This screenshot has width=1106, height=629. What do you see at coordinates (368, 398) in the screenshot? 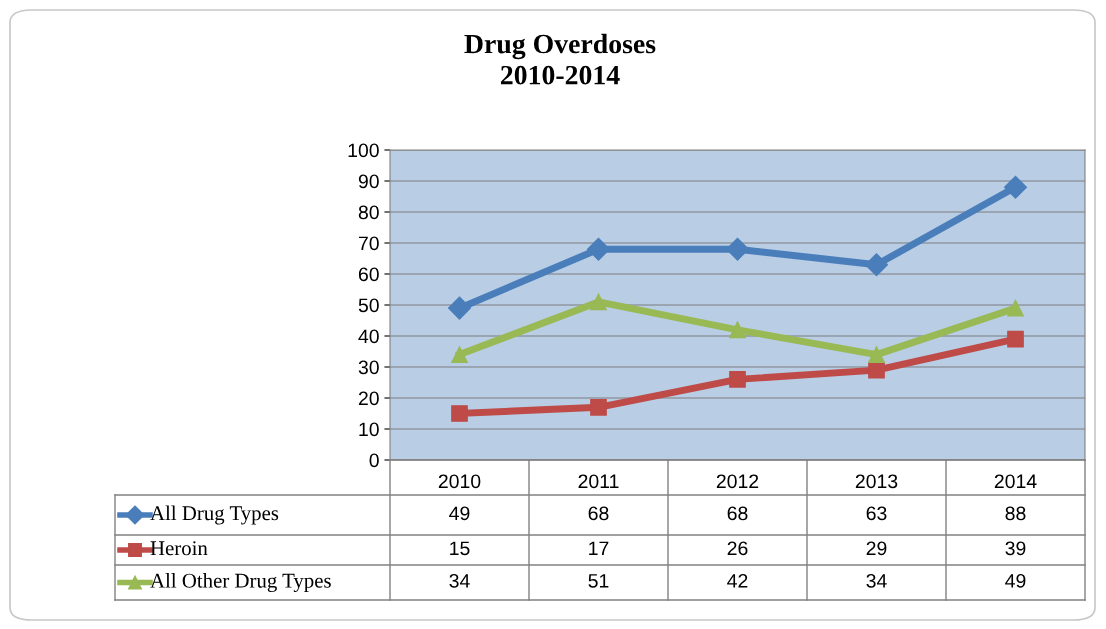
I see `y-tick-label: 20` at bounding box center [368, 398].